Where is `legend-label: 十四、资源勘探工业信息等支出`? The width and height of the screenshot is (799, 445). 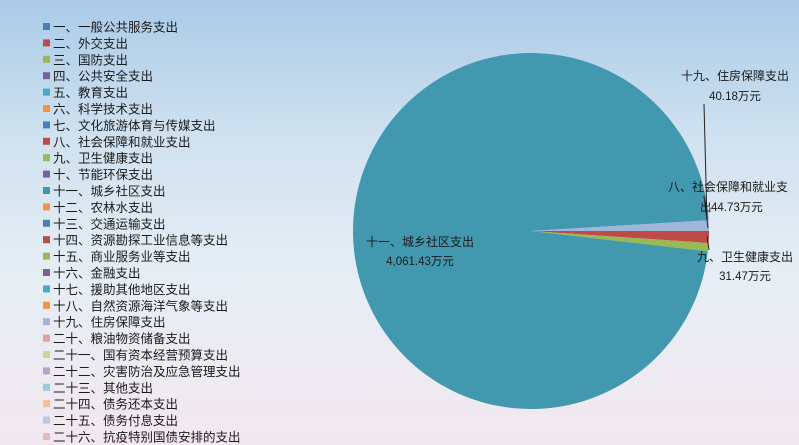
legend-label: 十四、资源勘探工业信息等支出 is located at coordinates (140, 240).